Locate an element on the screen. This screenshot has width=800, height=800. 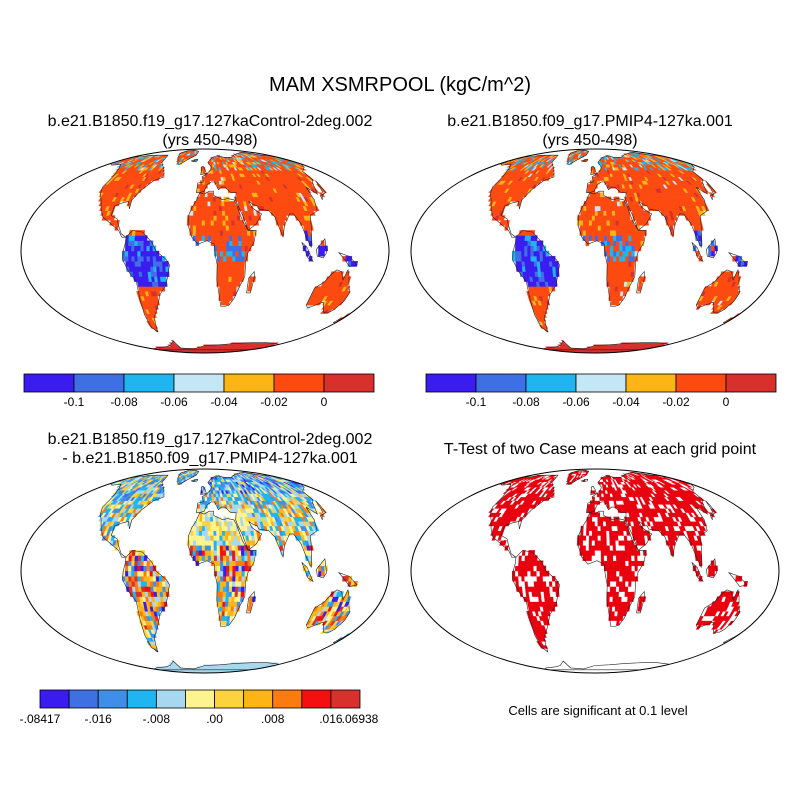
map-panel-pmip4 is located at coordinates (595, 251).